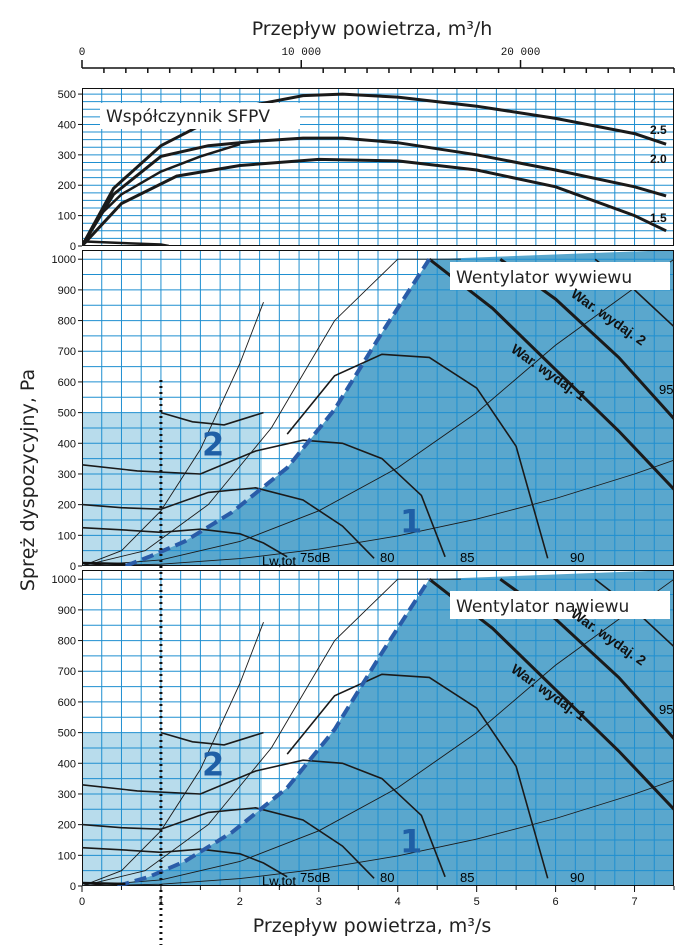 This screenshot has width=679, height=945. I want to click on exhaust-panel-label: Wentylator wywiewu, so click(544, 278).